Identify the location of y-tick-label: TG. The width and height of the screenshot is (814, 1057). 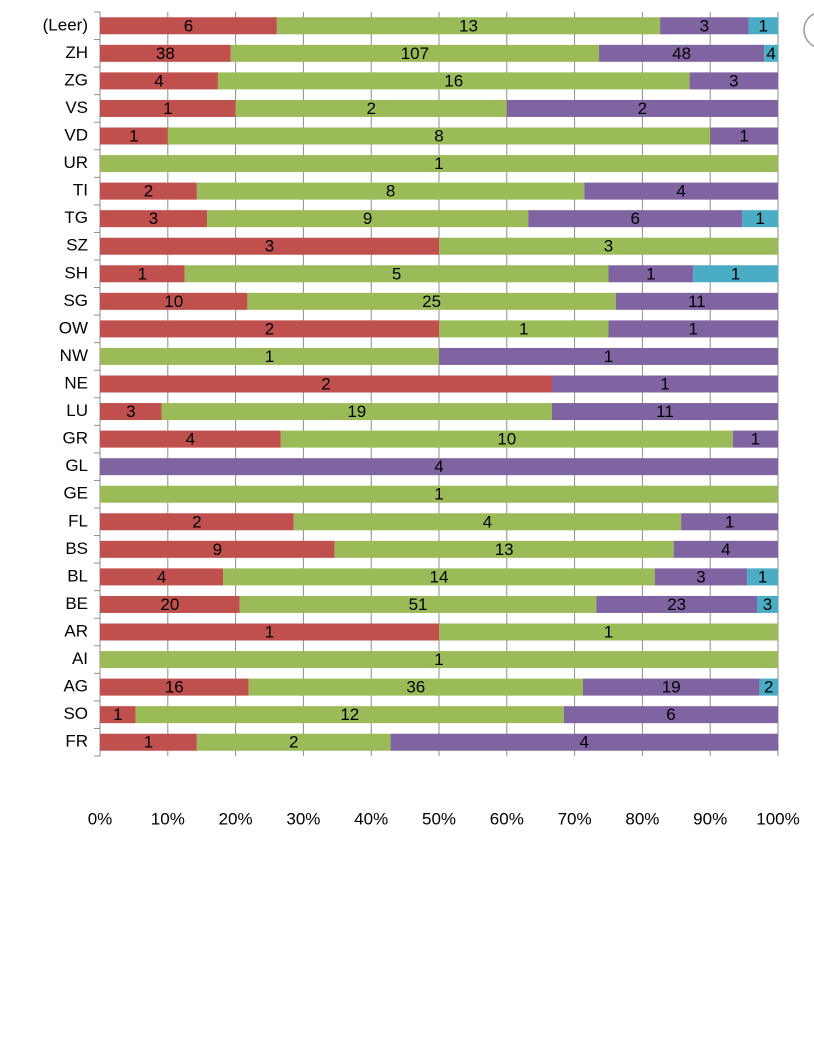
(76, 217).